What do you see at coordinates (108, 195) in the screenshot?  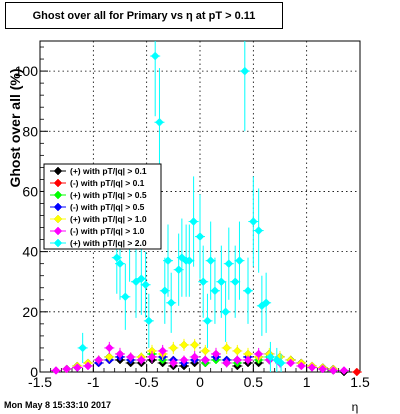 I see `legend-label: (+) with pT/|q| > 0.5` at bounding box center [108, 195].